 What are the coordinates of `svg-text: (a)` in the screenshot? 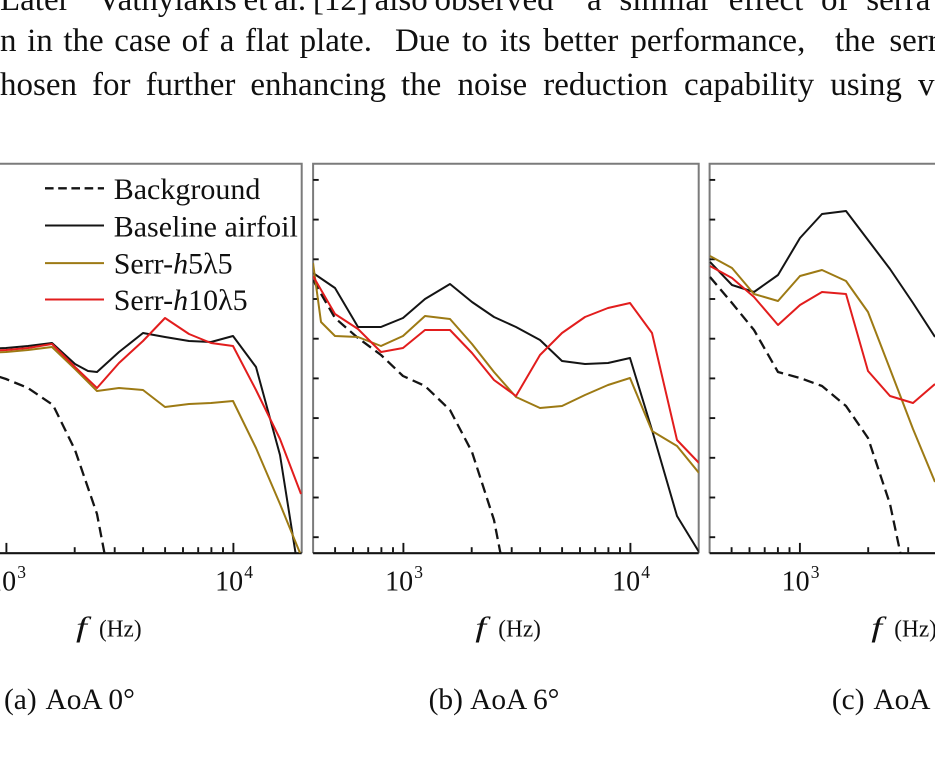 It's located at (20, 700).